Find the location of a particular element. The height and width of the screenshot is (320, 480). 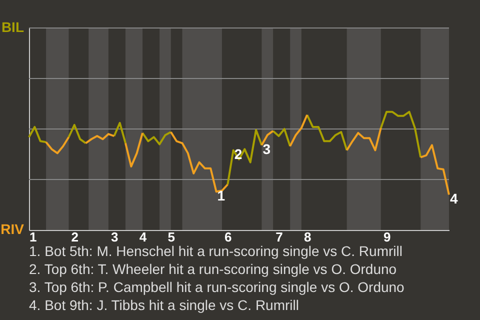

x-tick-label: 6 is located at coordinates (228, 237).